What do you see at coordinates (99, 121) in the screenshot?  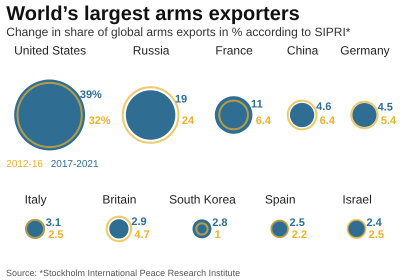 I see `data-label: 32%` at bounding box center [99, 121].